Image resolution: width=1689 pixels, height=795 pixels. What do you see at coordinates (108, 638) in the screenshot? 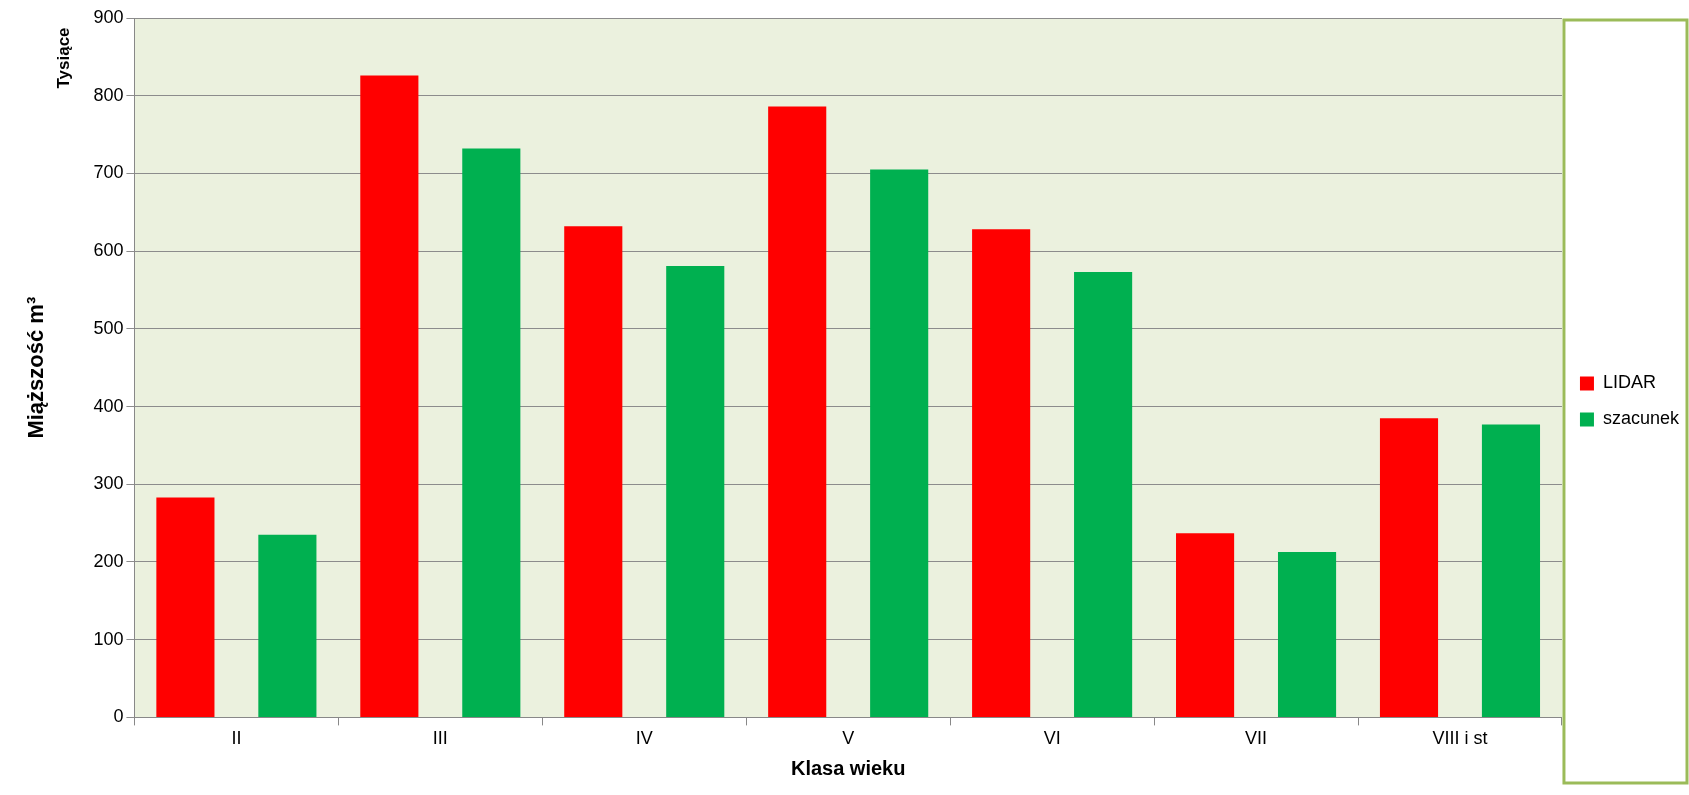
I see `y-tick-label: 100` at bounding box center [108, 638].